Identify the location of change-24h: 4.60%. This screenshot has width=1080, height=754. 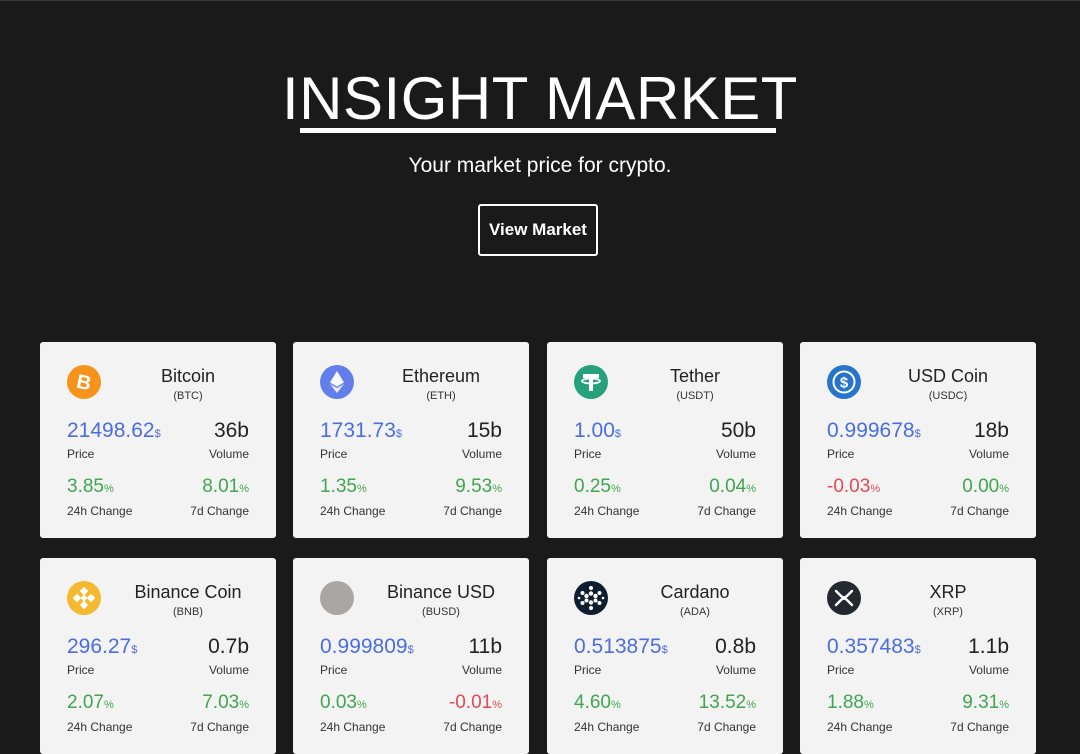
(597, 704).